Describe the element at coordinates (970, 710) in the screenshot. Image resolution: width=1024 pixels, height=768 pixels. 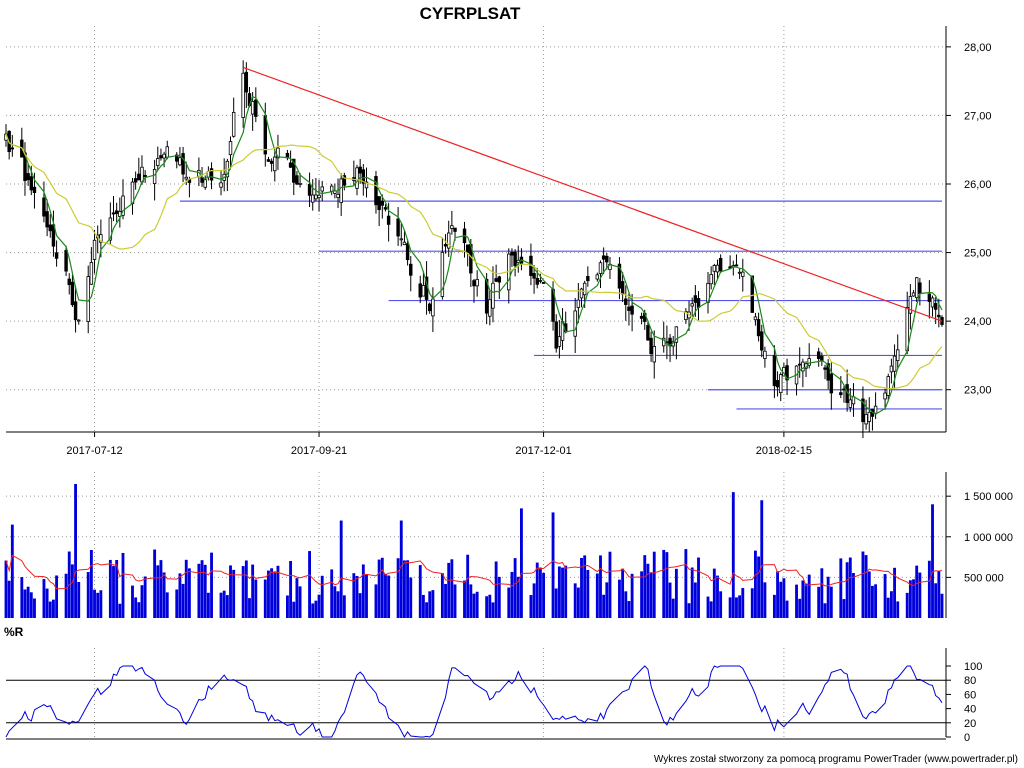
I see `willr-y-tick-label: 40` at that location.